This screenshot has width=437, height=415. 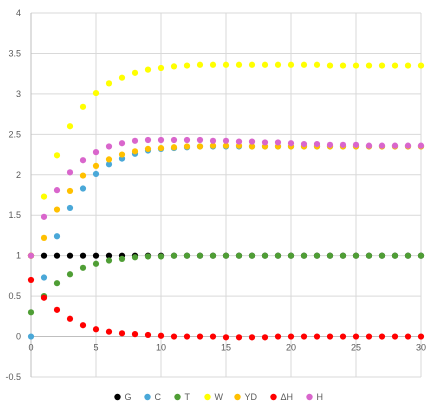 I want to click on y-tick-label: 3.5, so click(x=14, y=53).